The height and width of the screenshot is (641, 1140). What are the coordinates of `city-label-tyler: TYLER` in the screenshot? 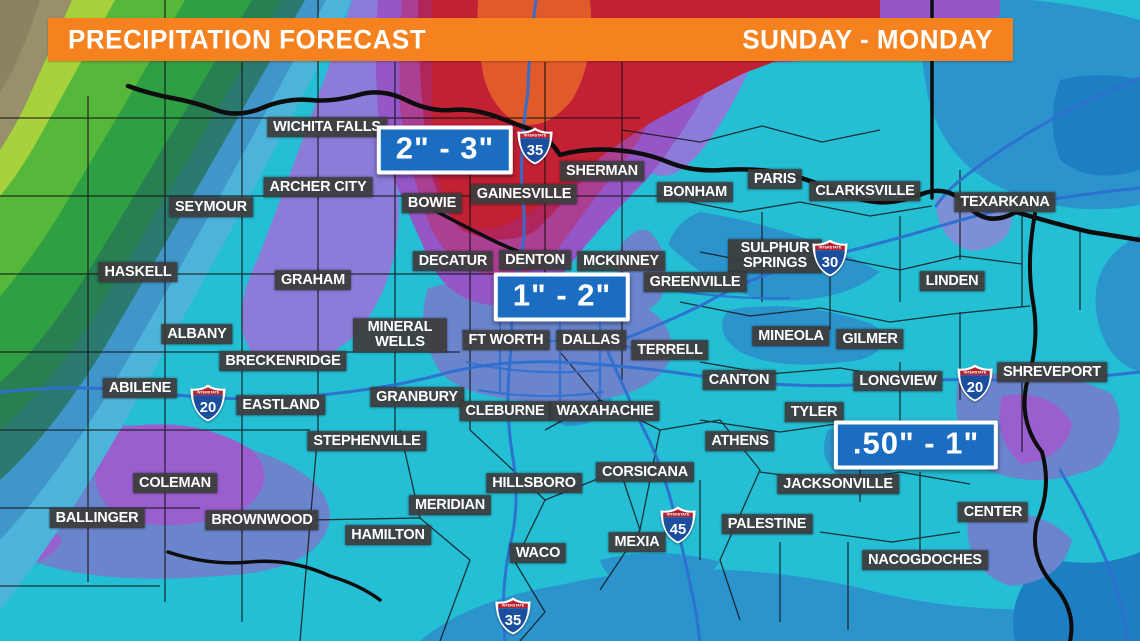 It's located at (814, 412).